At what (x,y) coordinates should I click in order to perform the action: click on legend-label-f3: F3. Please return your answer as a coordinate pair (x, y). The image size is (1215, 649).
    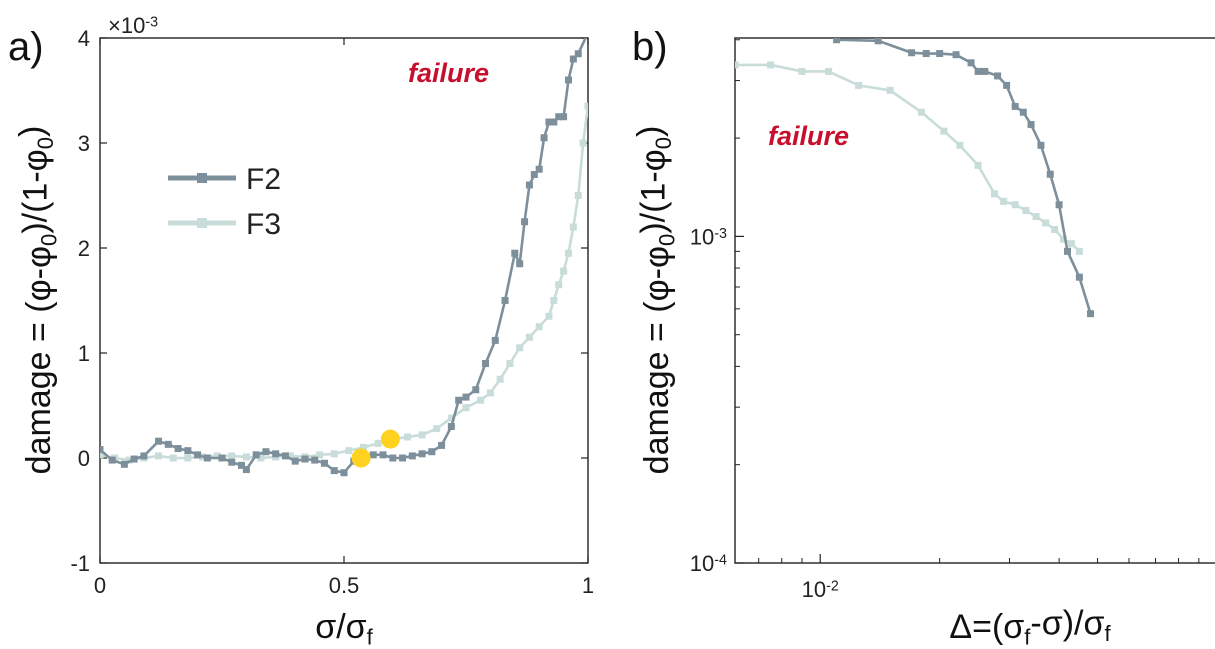
    Looking at the image, I should click on (263, 224).